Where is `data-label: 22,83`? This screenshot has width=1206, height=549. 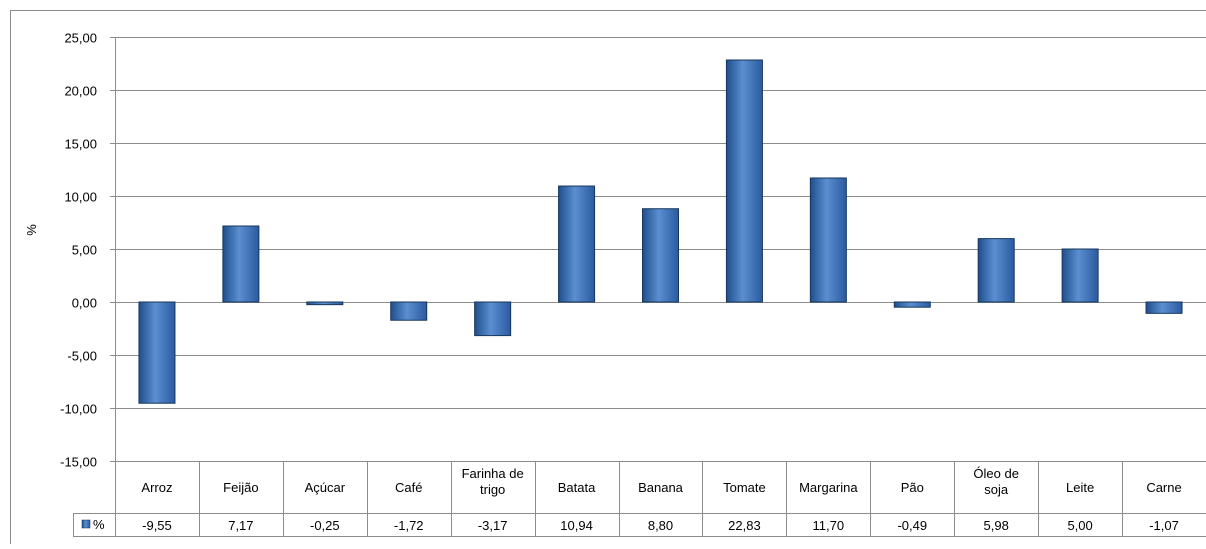
data-label: 22,83 is located at coordinates (744, 525).